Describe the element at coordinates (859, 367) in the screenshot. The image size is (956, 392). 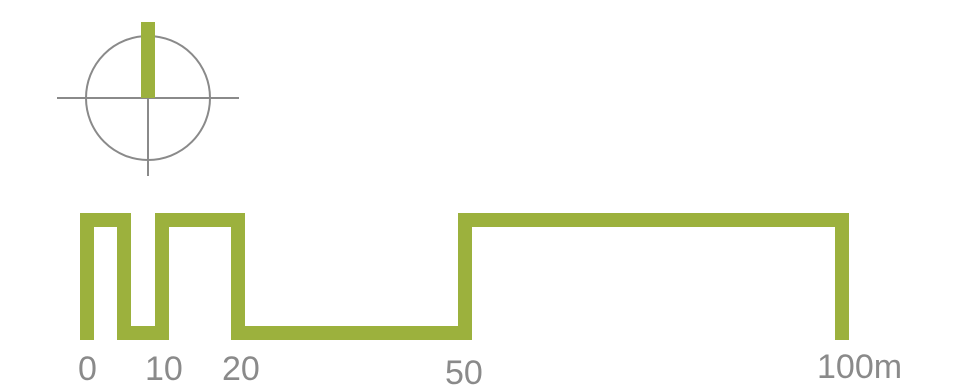
I see `tick-label-100m: 100m` at that location.